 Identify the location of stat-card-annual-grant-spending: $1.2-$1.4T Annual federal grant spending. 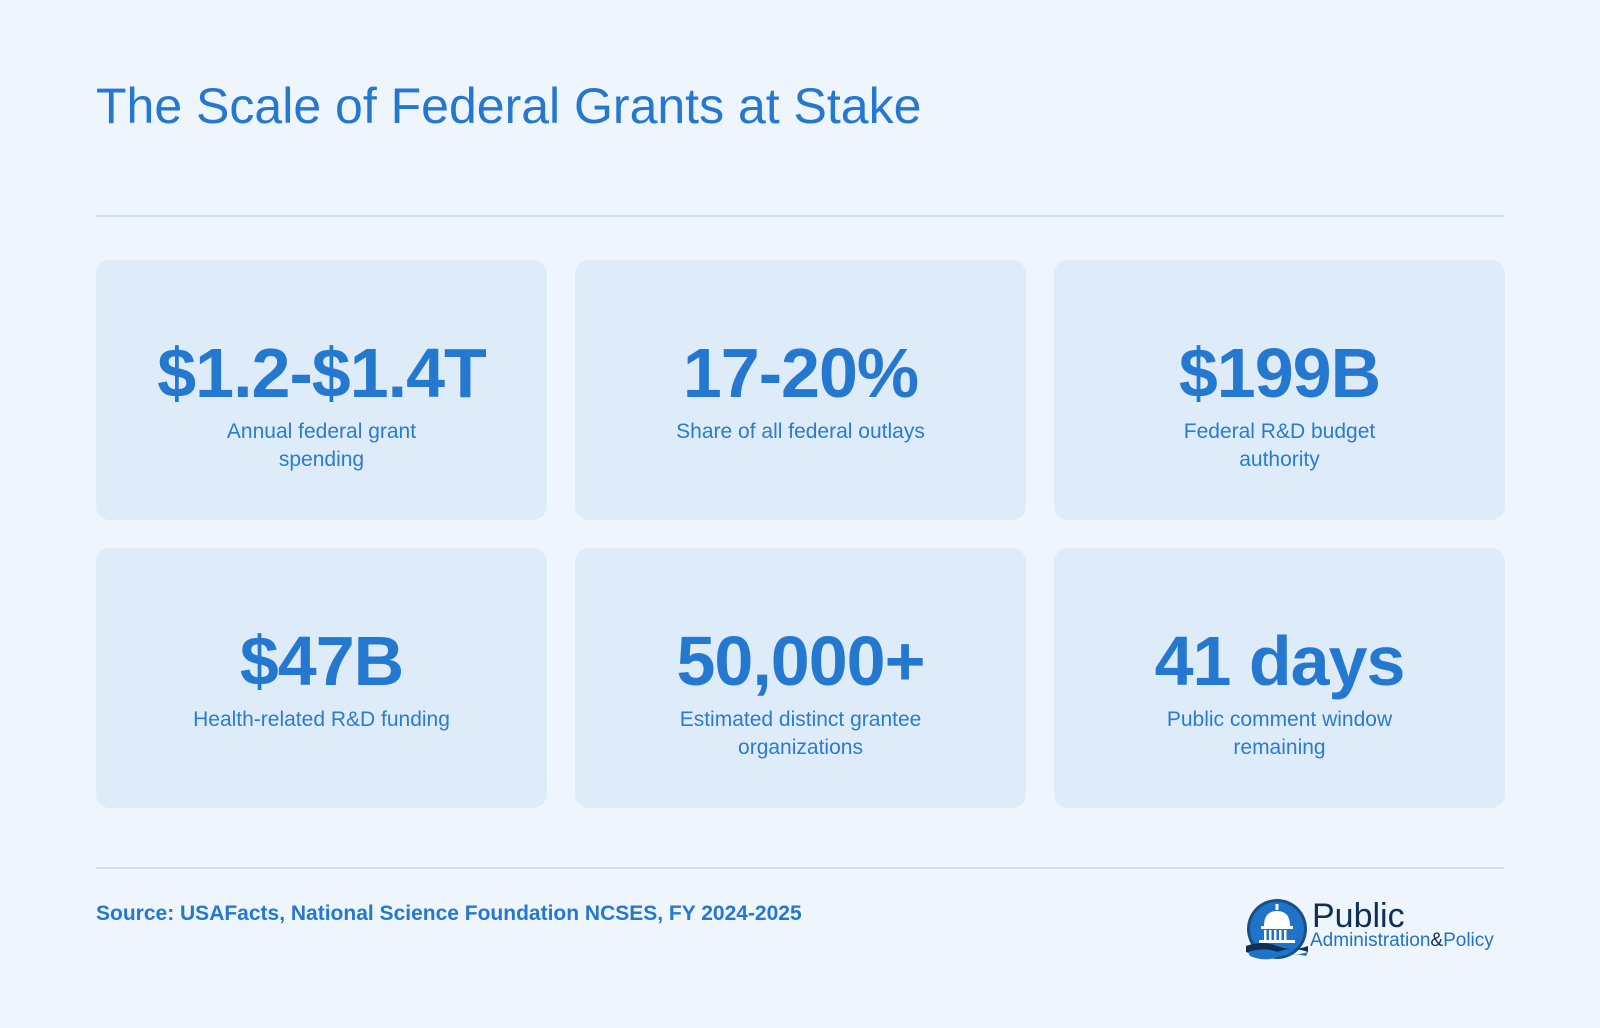
(321, 390).